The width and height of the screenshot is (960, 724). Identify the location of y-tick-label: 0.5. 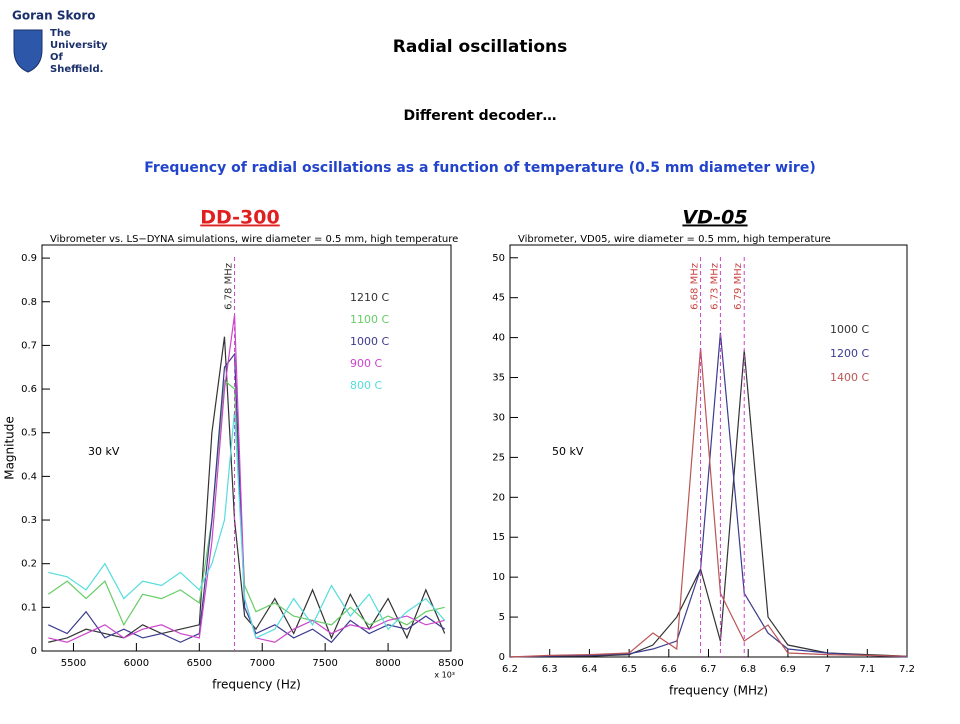
(29, 433).